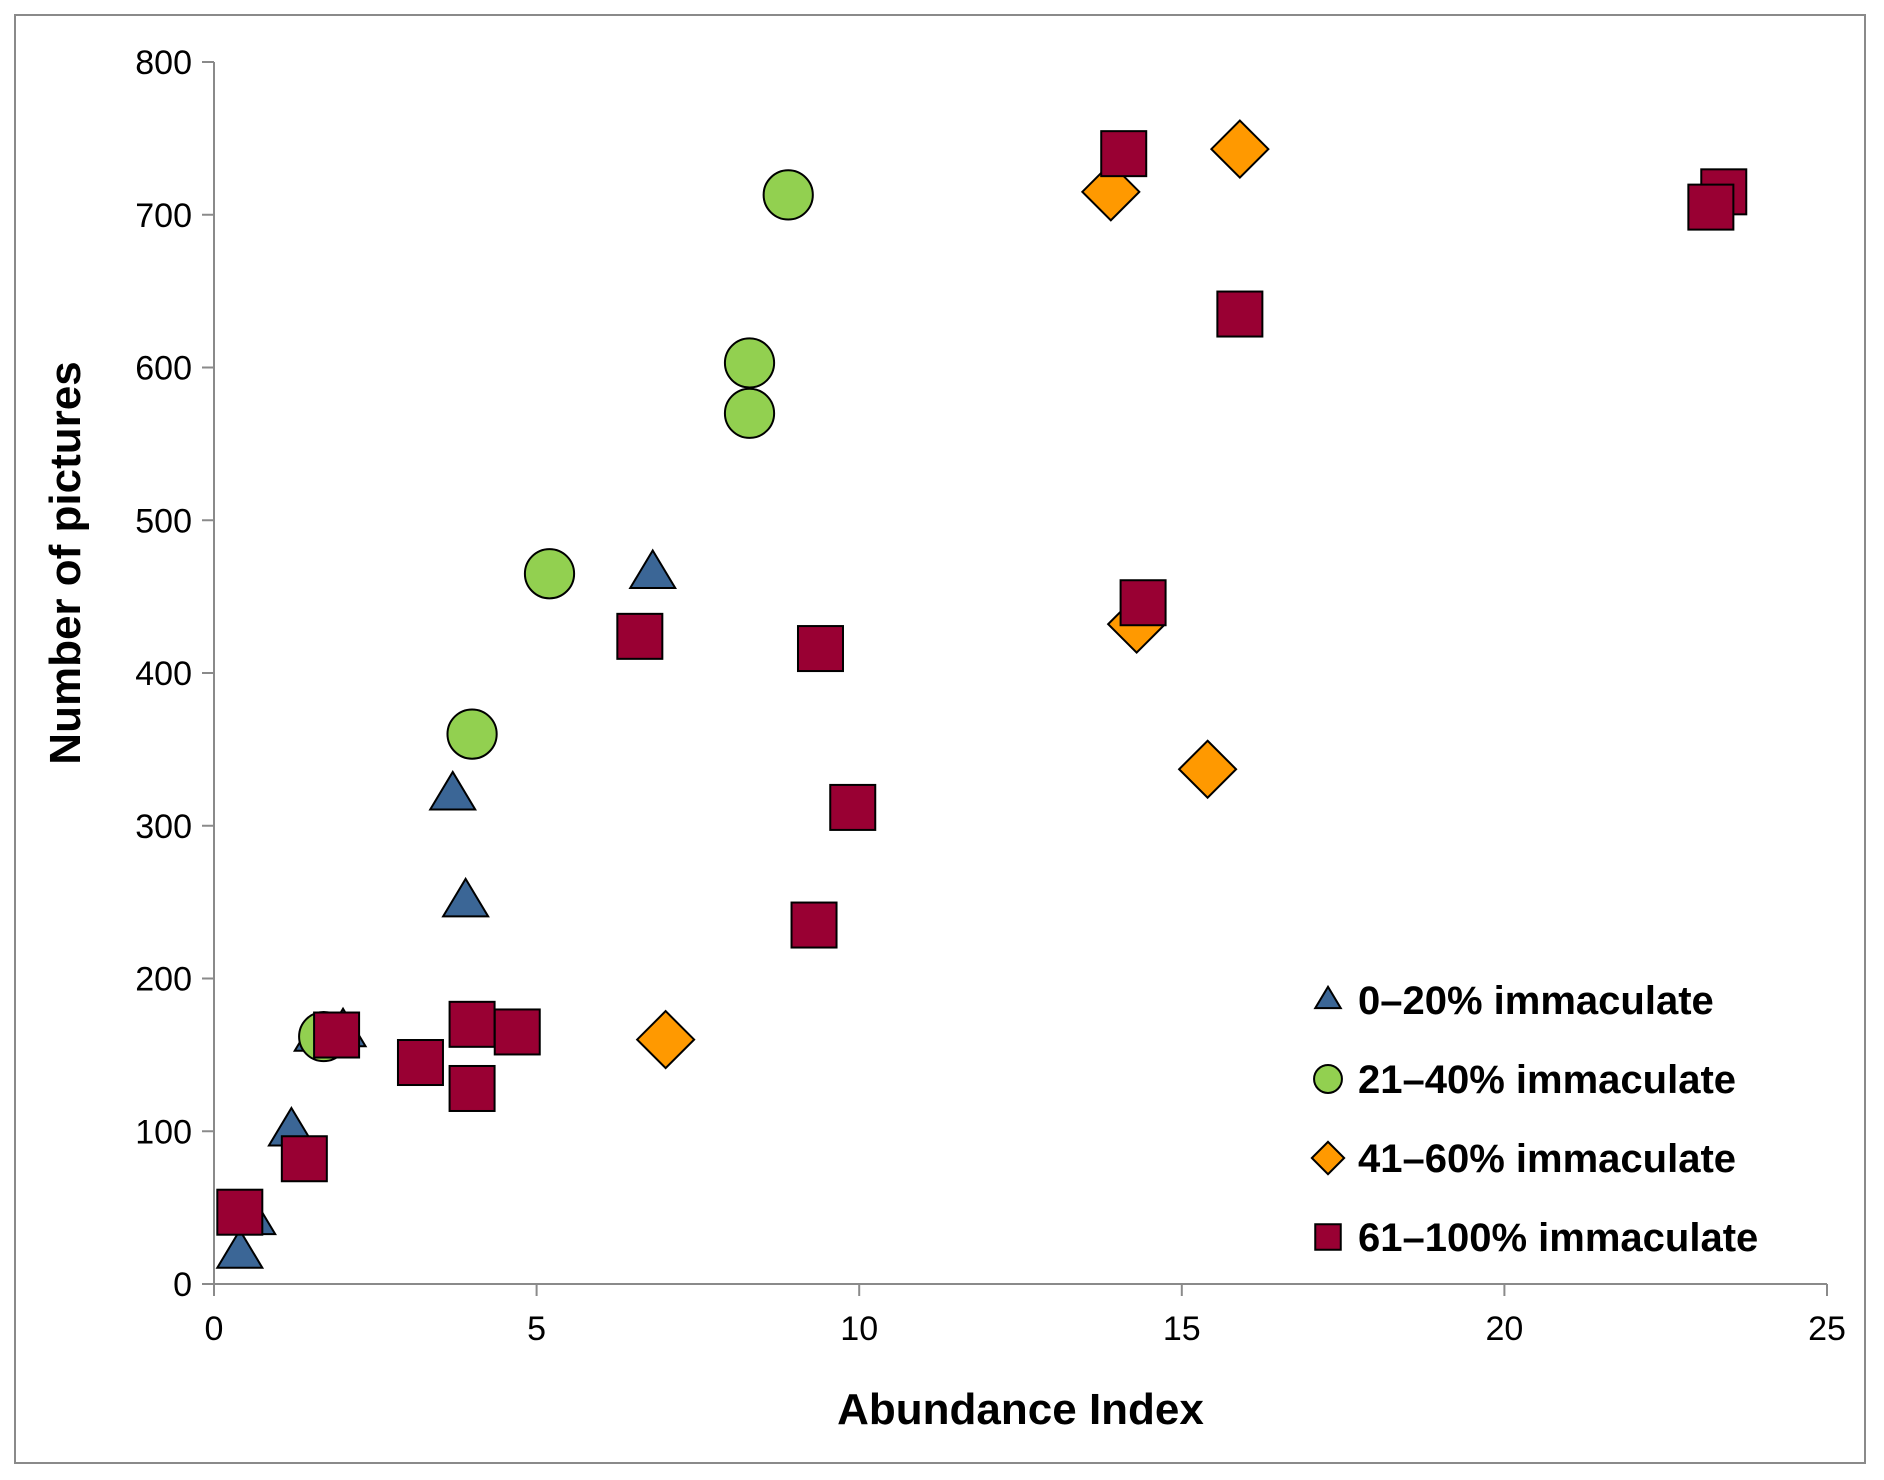  What do you see at coordinates (163, 216) in the screenshot?
I see `y-tick-label: 700` at bounding box center [163, 216].